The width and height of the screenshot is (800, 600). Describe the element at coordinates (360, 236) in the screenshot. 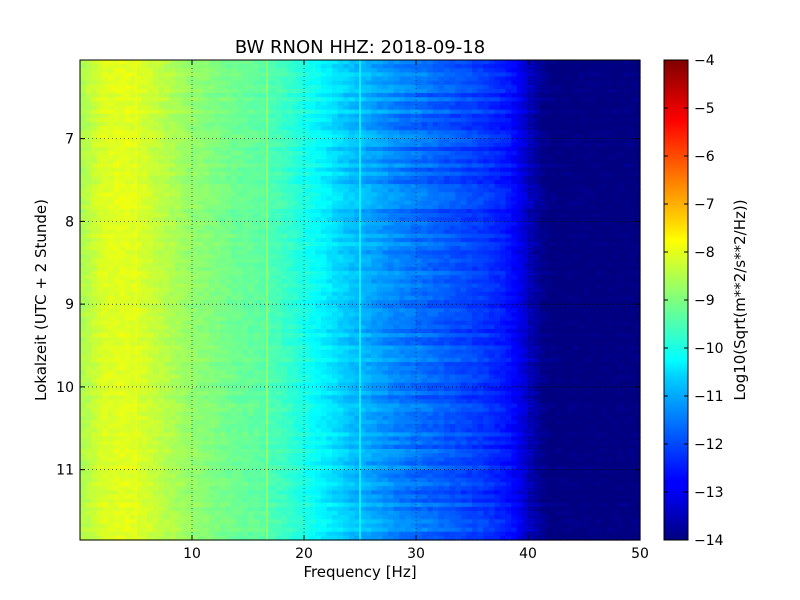

I see `spectrogram-row` at that location.